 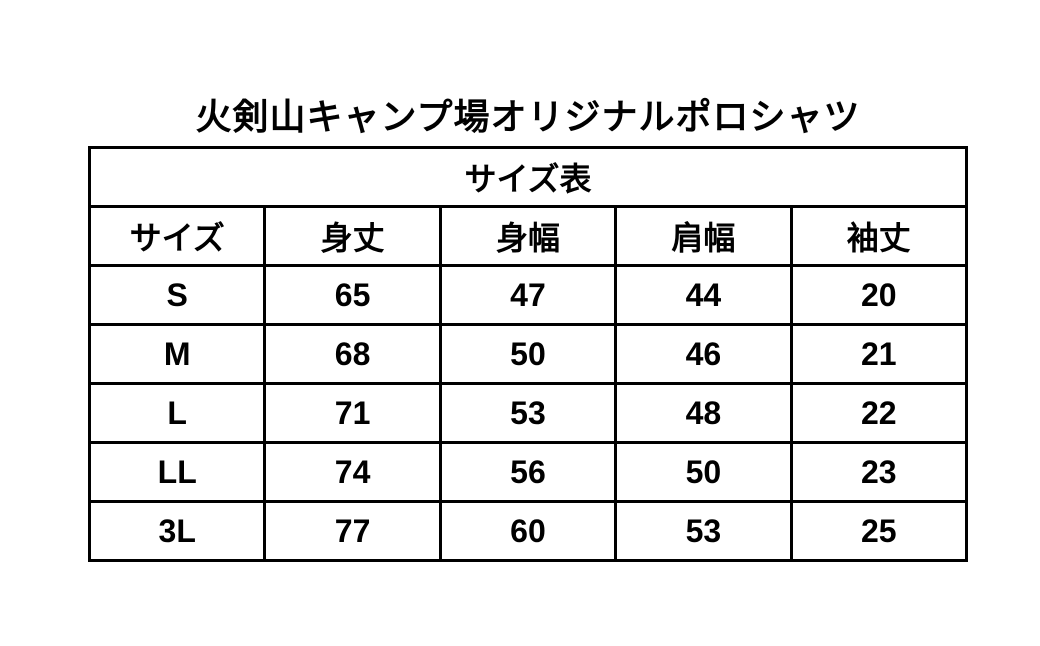 I want to click on cell-size-label: S, so click(x=177, y=295).